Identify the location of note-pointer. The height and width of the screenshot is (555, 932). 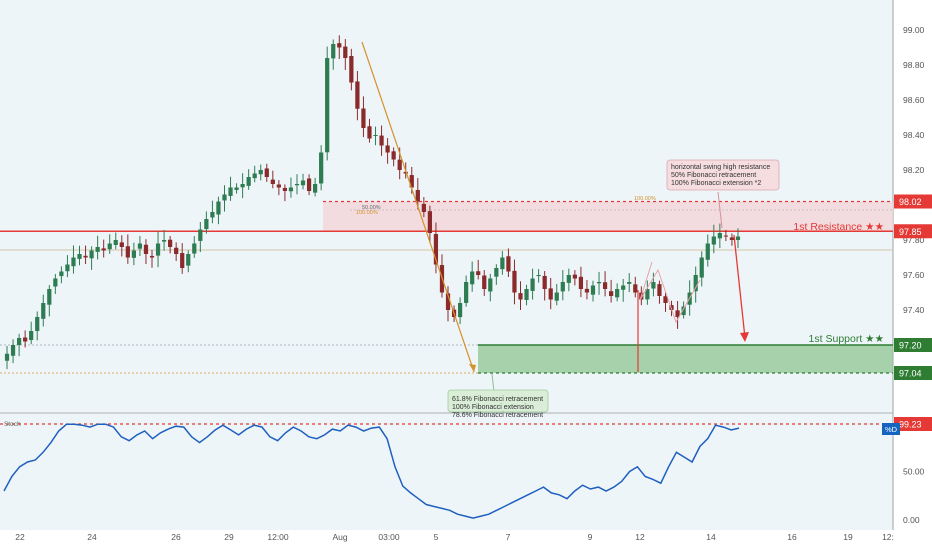
(720, 210).